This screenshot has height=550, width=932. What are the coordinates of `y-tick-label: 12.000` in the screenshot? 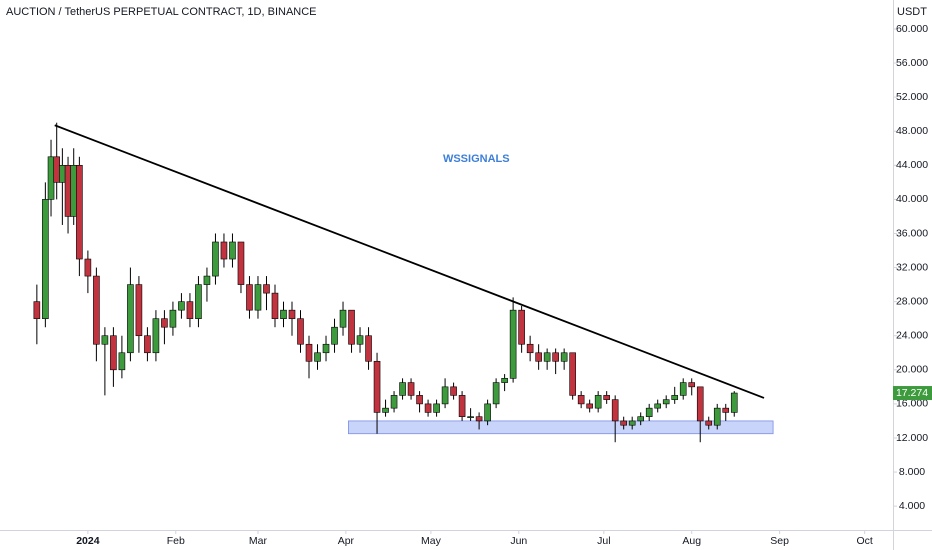 It's located at (912, 438).